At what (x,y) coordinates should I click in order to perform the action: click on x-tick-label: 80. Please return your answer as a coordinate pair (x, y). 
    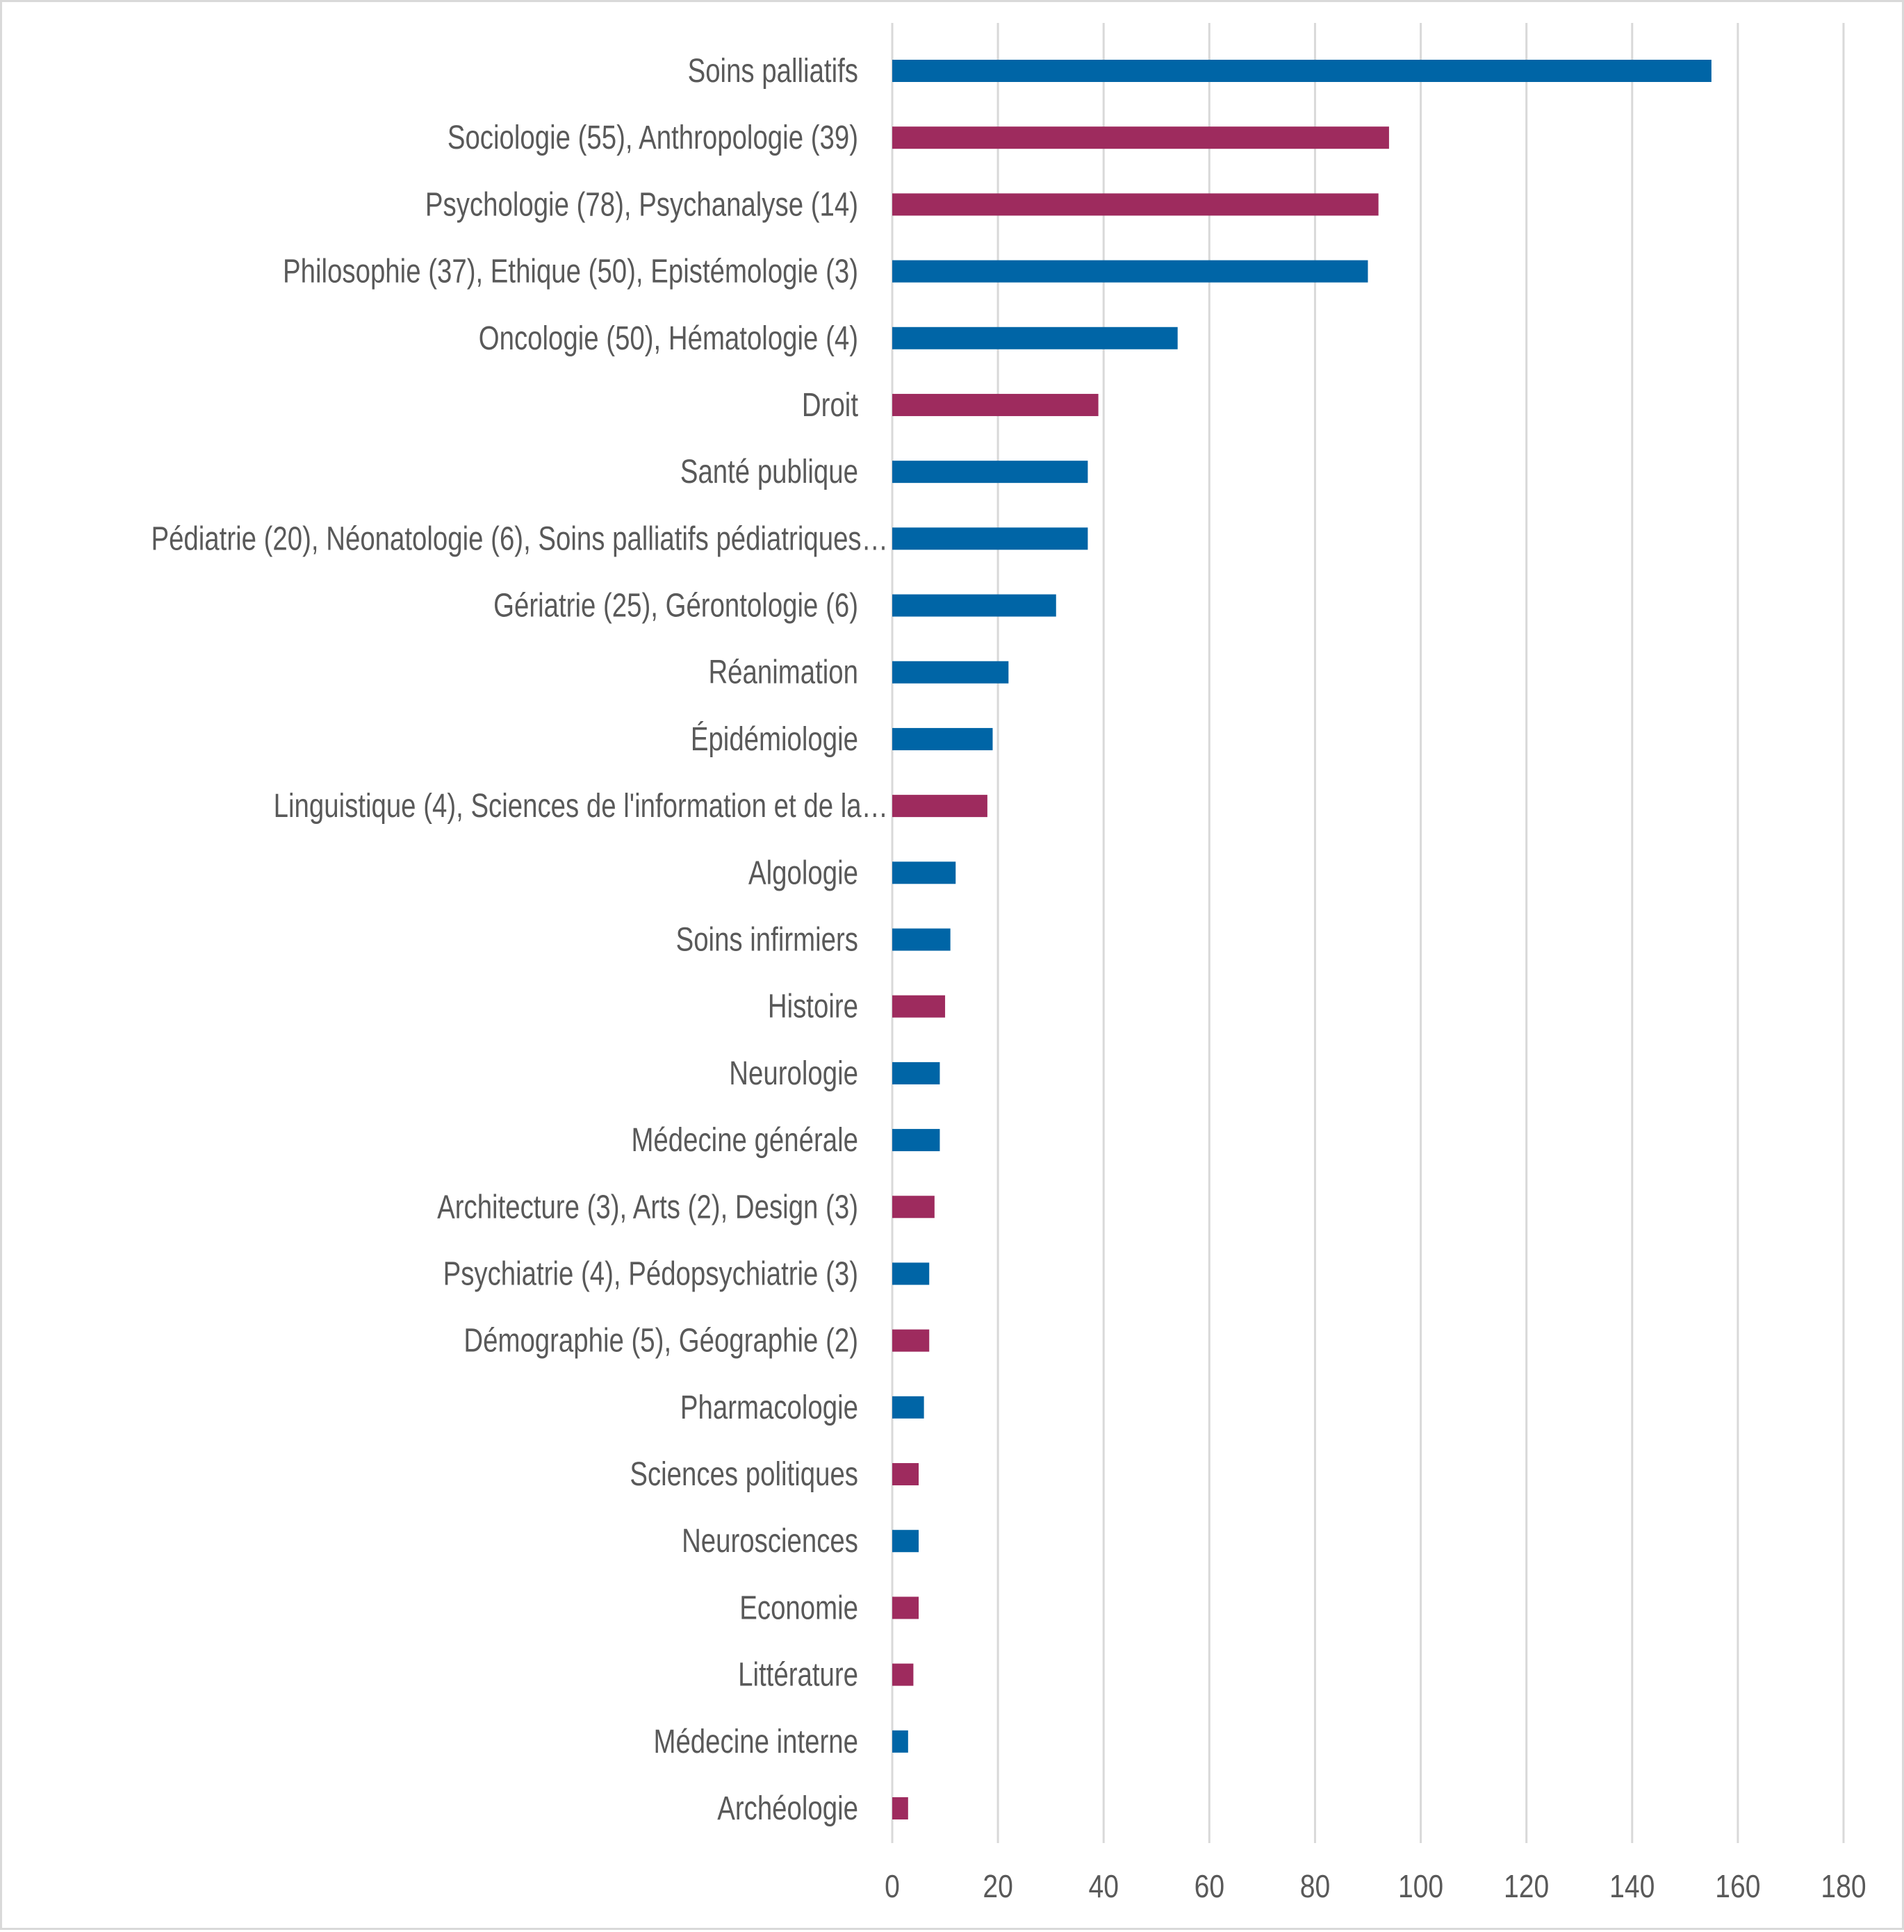
    Looking at the image, I should click on (1315, 1887).